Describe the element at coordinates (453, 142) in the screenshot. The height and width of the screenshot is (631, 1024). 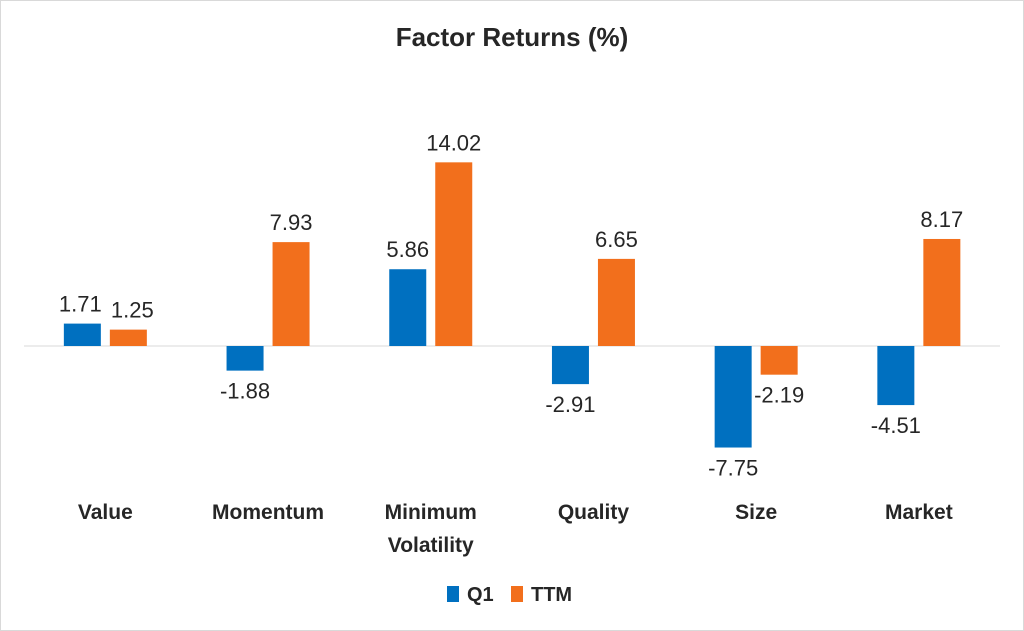
I see `data-label-ttm-2: 14.02` at that location.